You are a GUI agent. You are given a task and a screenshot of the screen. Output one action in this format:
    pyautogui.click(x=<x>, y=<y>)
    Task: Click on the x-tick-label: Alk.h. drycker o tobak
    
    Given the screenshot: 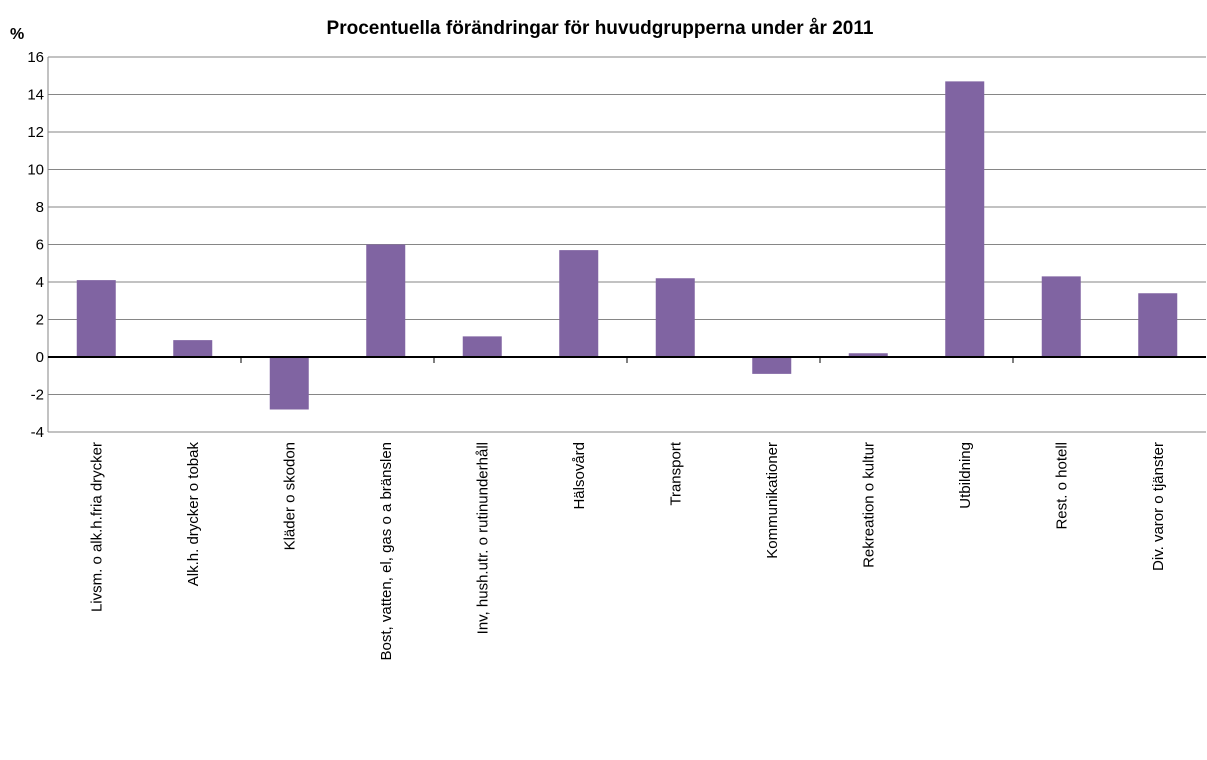 What is the action you would take?
    pyautogui.click(x=193, y=514)
    